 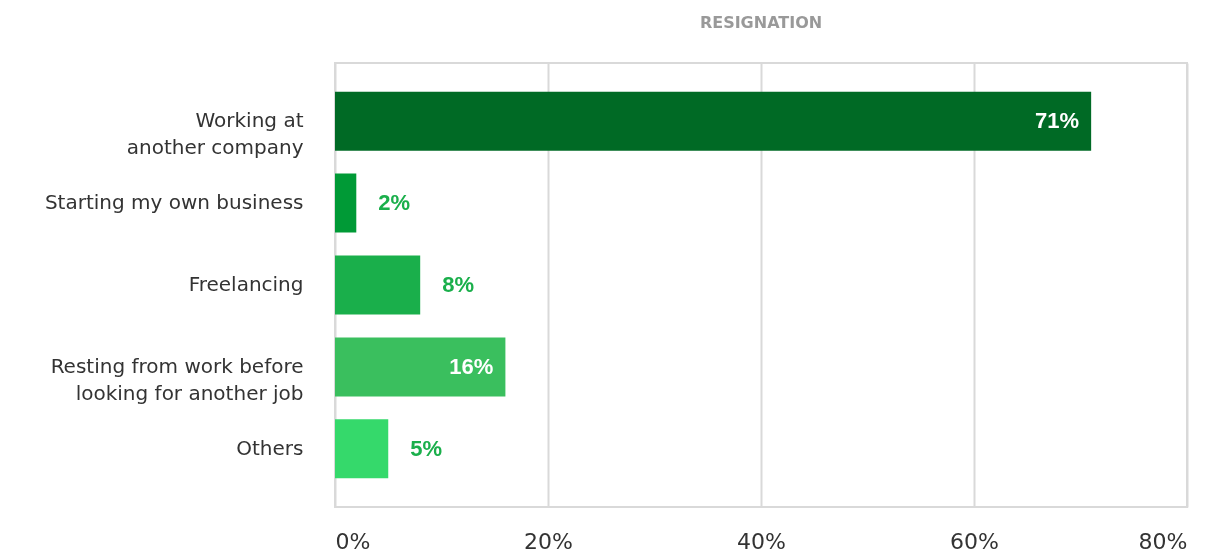 I want to click on data-label: 5%, so click(x=426, y=448).